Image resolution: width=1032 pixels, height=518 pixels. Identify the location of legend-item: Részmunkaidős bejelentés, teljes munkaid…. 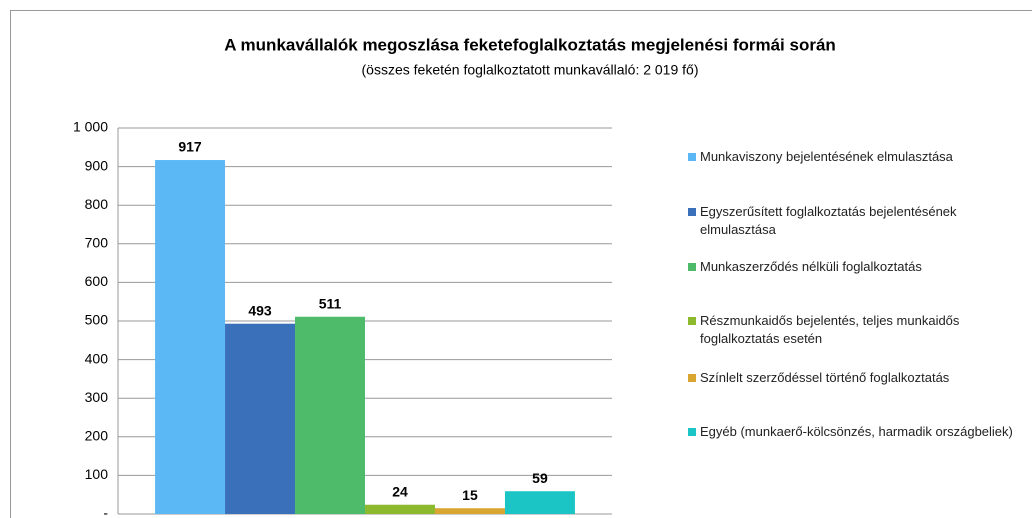
(858, 330).